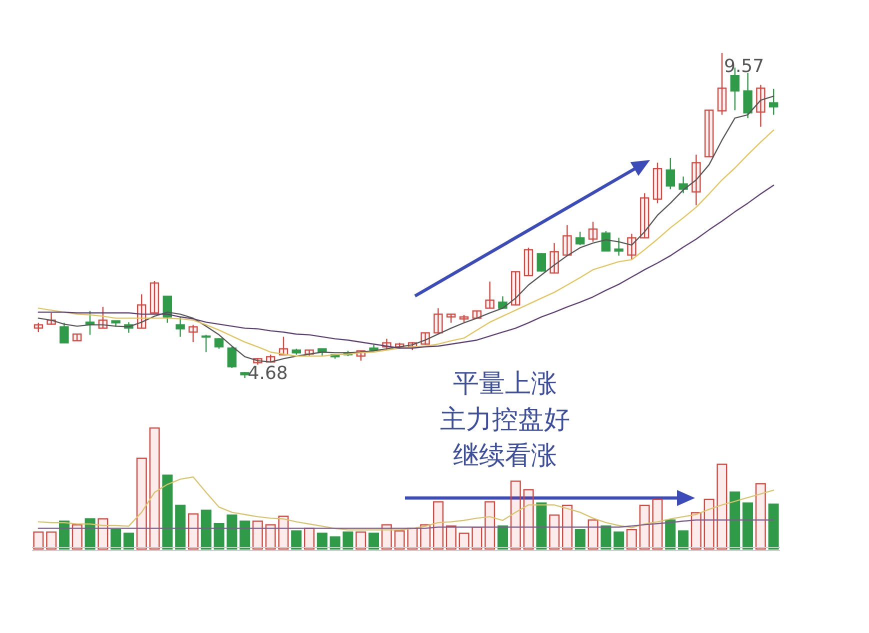  I want to click on annotation: 9.57, so click(744, 66).